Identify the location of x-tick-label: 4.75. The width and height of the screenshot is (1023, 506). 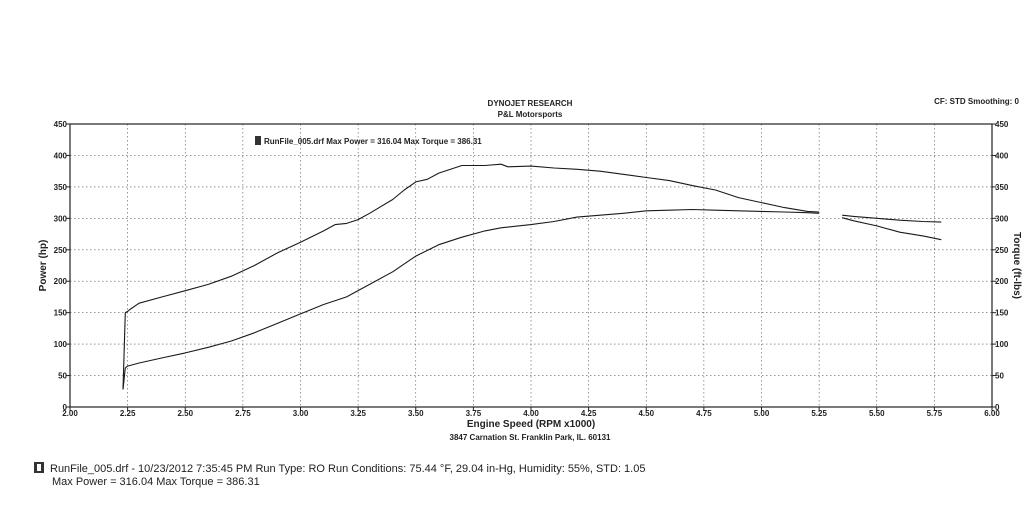
(704, 413).